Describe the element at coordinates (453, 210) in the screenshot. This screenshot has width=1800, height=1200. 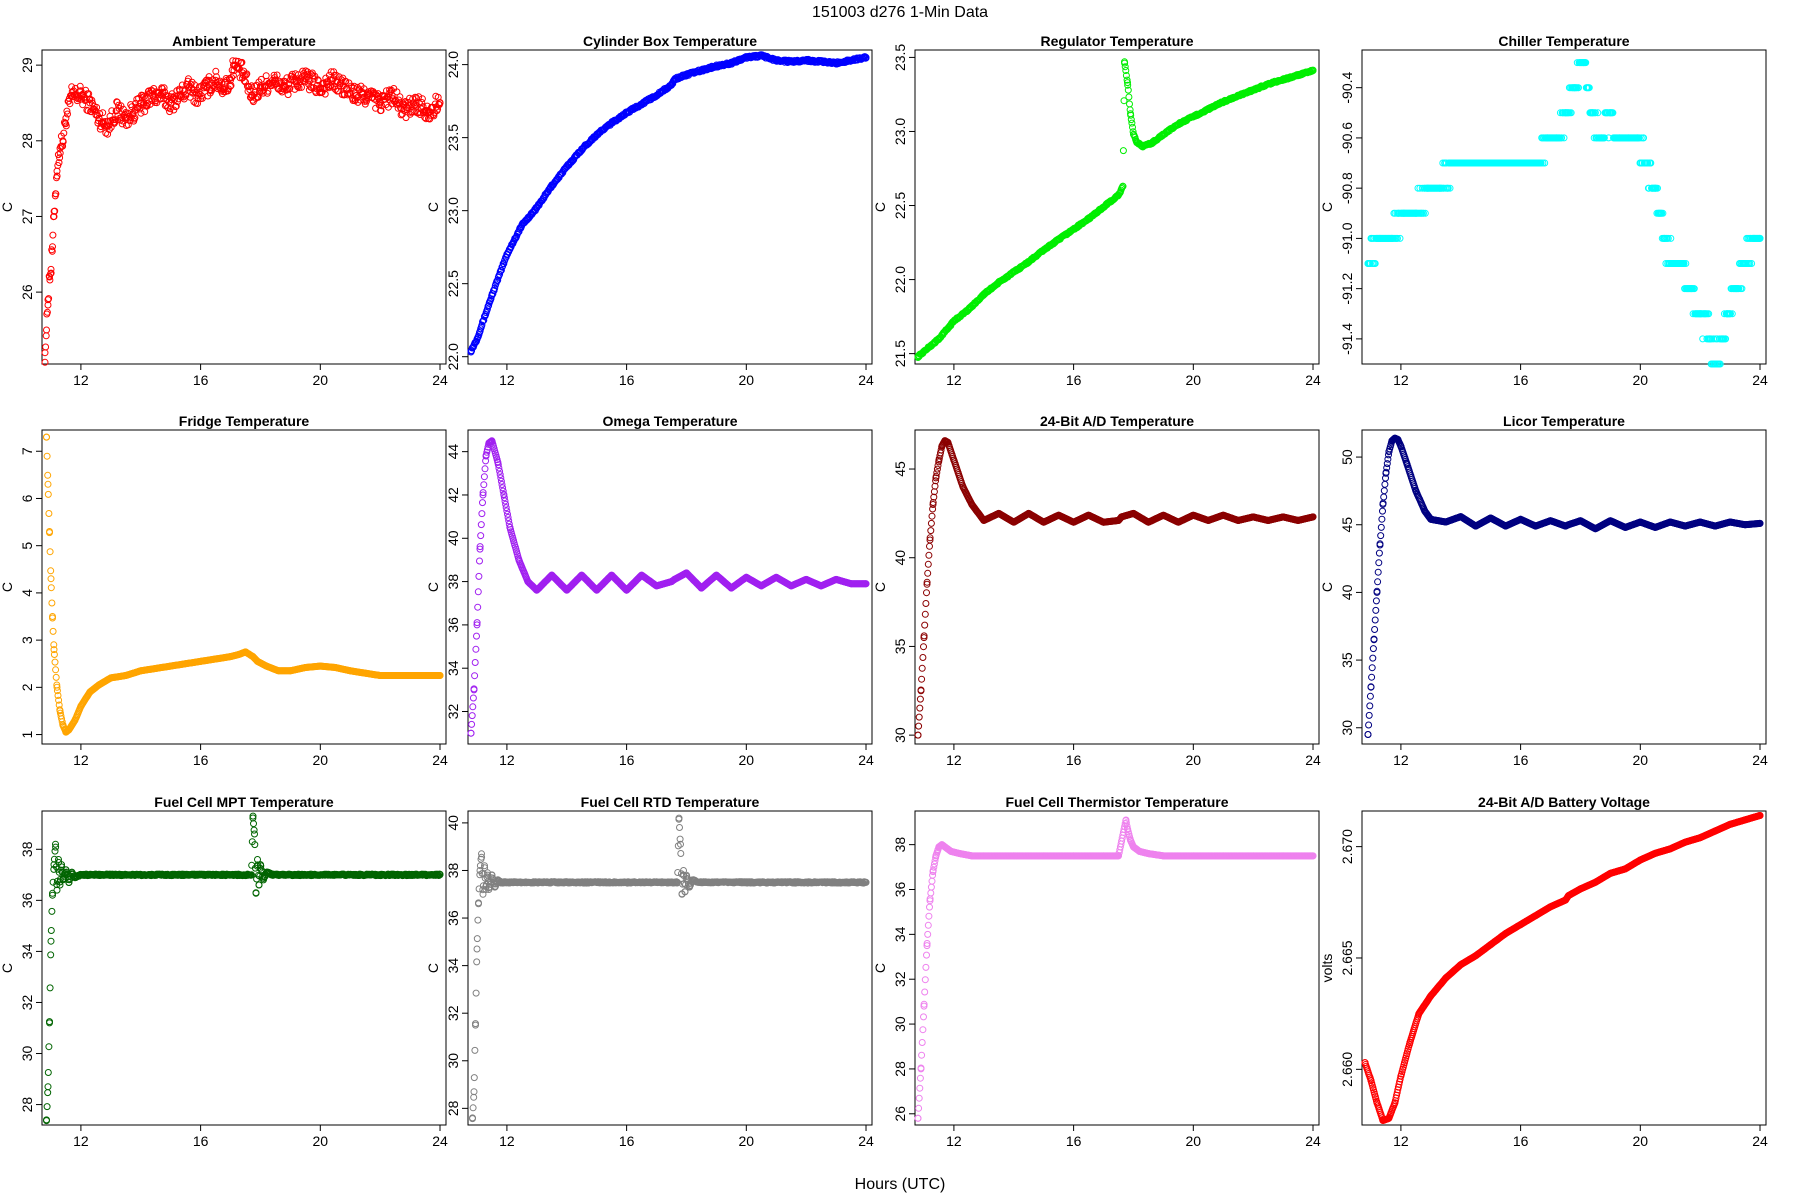
I see `y-tick-label: 23.0` at that location.